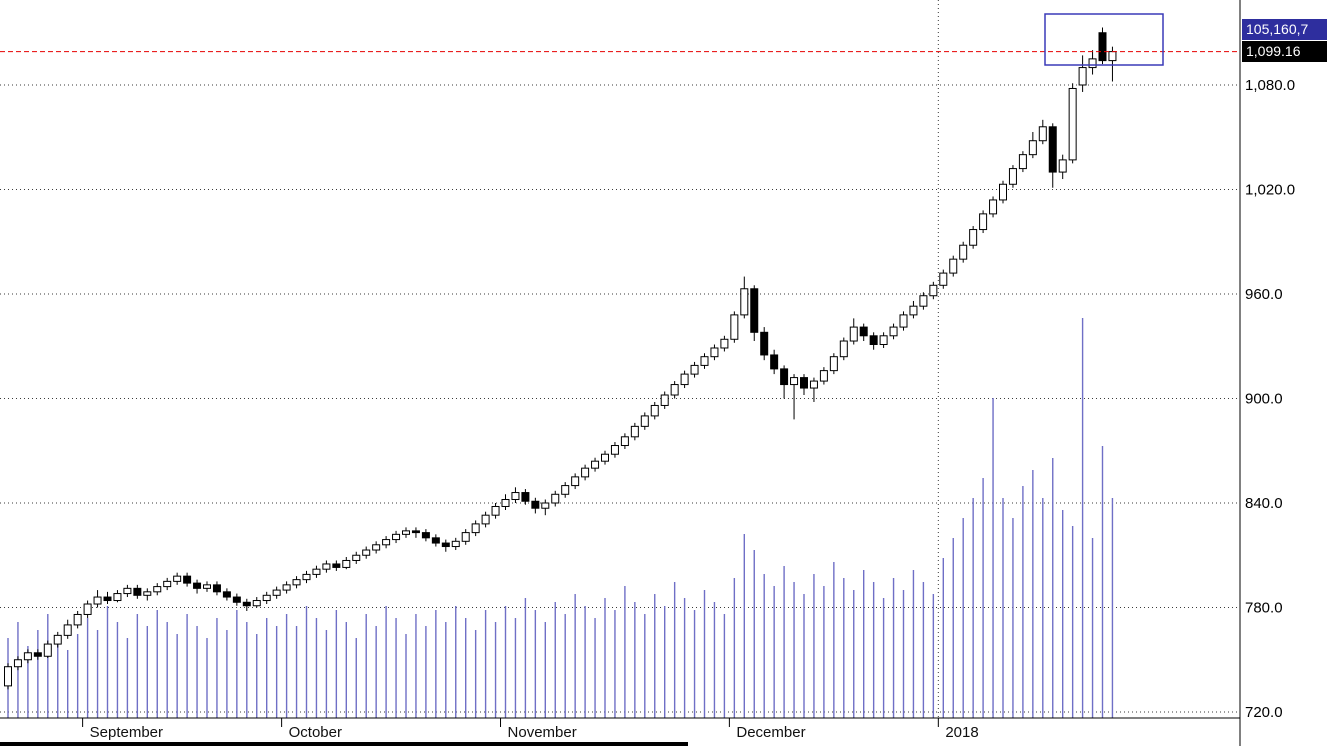 This screenshot has width=1327, height=746. I want to click on y-axis-tick-label: 720.0, so click(1264, 712).